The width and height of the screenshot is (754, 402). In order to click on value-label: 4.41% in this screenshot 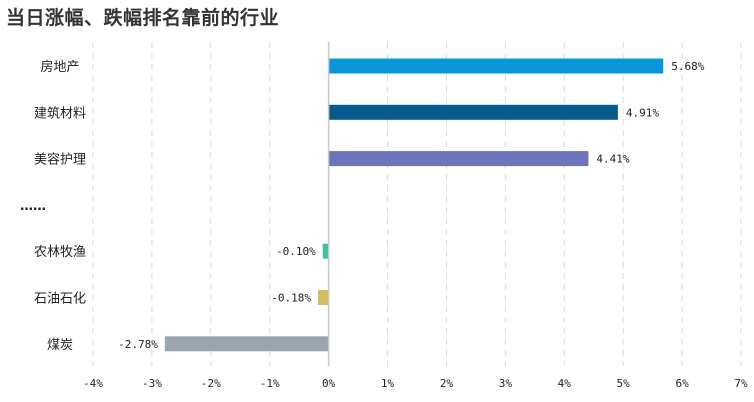, I will do `click(612, 159)`.